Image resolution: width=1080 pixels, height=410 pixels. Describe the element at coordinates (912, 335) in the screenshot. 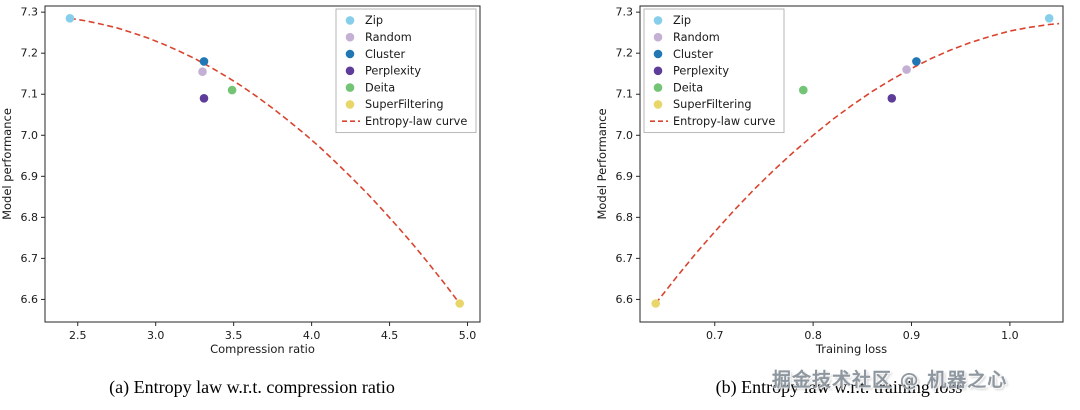

I see `x-tick-label: 0.9` at that location.